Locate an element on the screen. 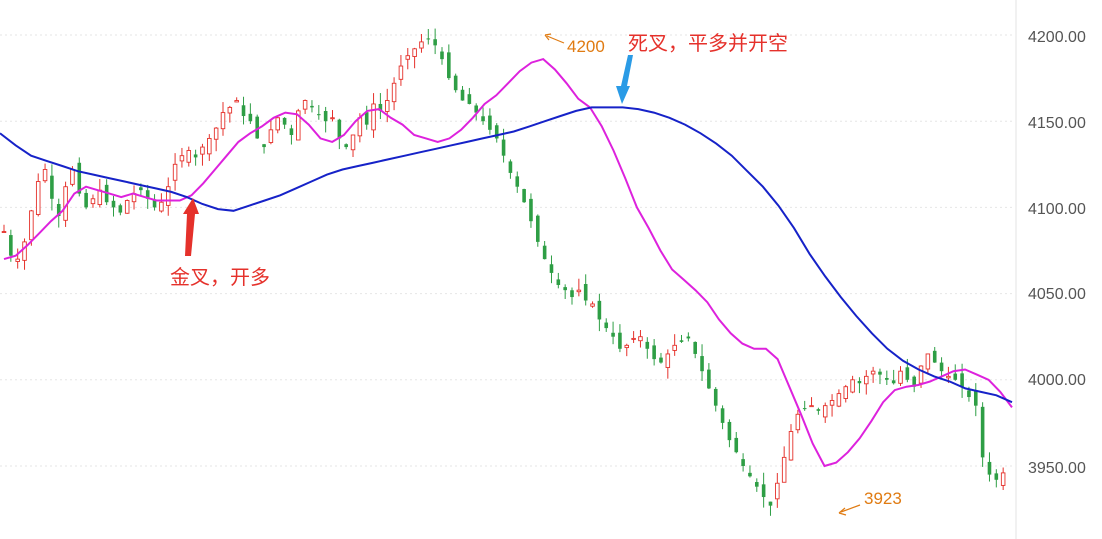 The height and width of the screenshot is (539, 1102). red-arrow-icon is located at coordinates (191, 227).